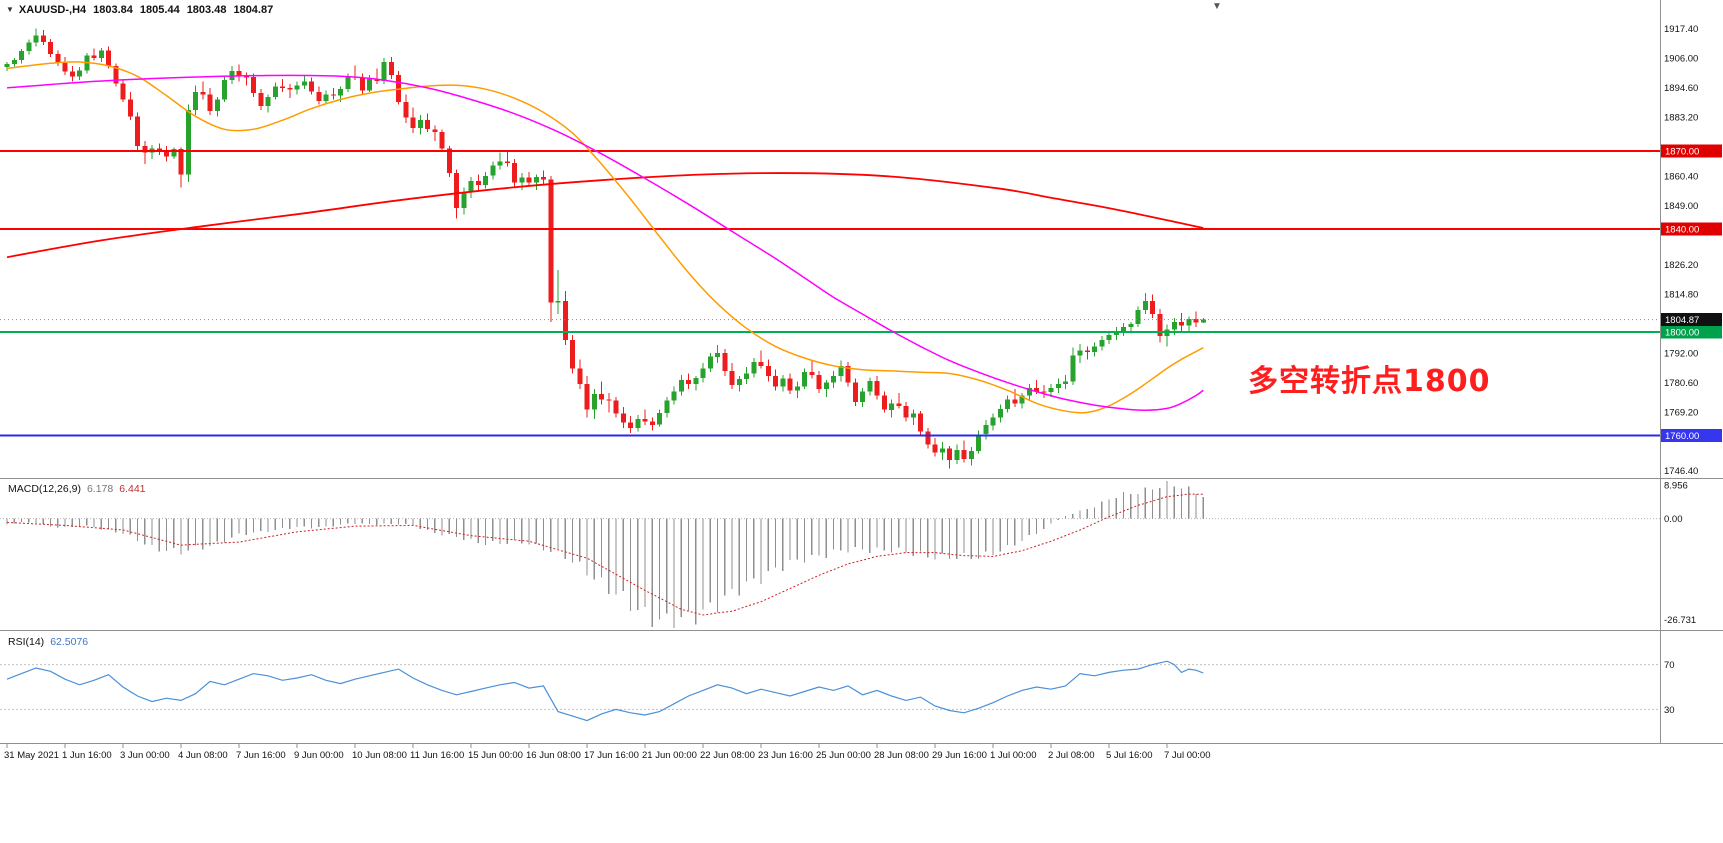 The width and height of the screenshot is (1723, 843). Describe the element at coordinates (1013, 755) in the screenshot. I see `time-axis-label: 1 Jul 00:00` at that location.